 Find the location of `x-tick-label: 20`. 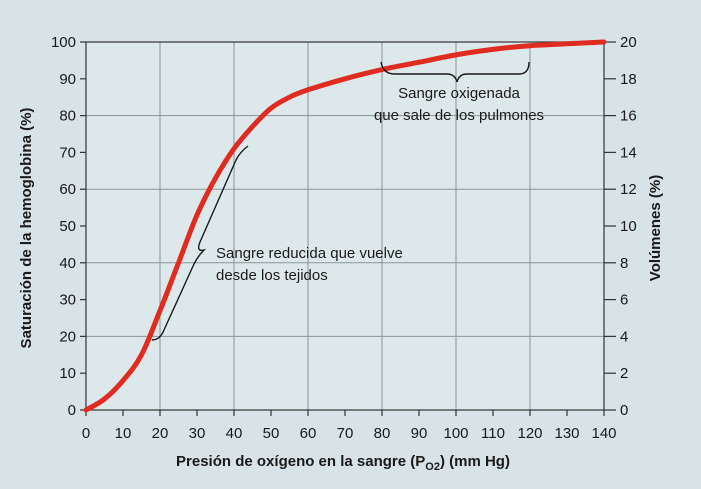

x-tick-label: 20 is located at coordinates (160, 433).